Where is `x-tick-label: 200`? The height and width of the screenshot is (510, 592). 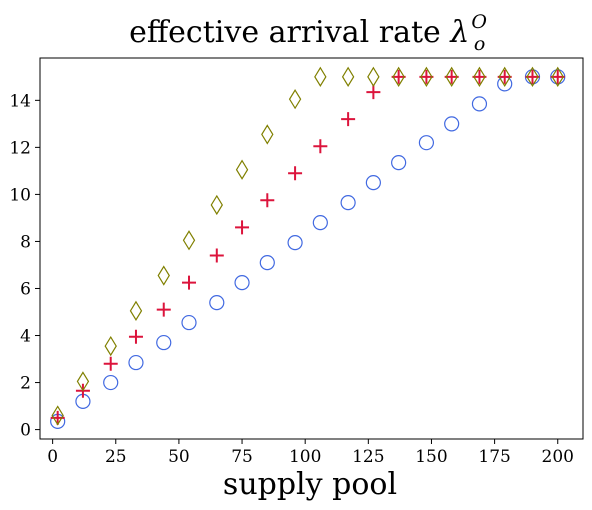 x-tick-label: 200 is located at coordinates (558, 457).